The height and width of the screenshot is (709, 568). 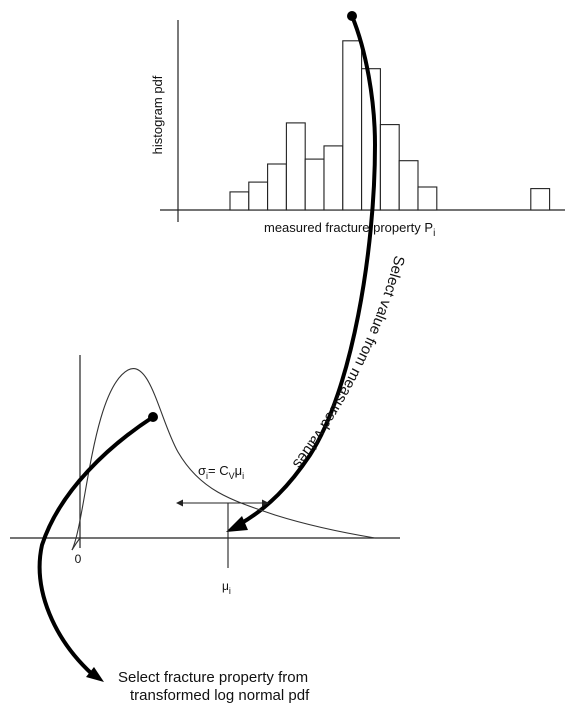 I want to click on mean-label: μi, so click(x=226, y=587).